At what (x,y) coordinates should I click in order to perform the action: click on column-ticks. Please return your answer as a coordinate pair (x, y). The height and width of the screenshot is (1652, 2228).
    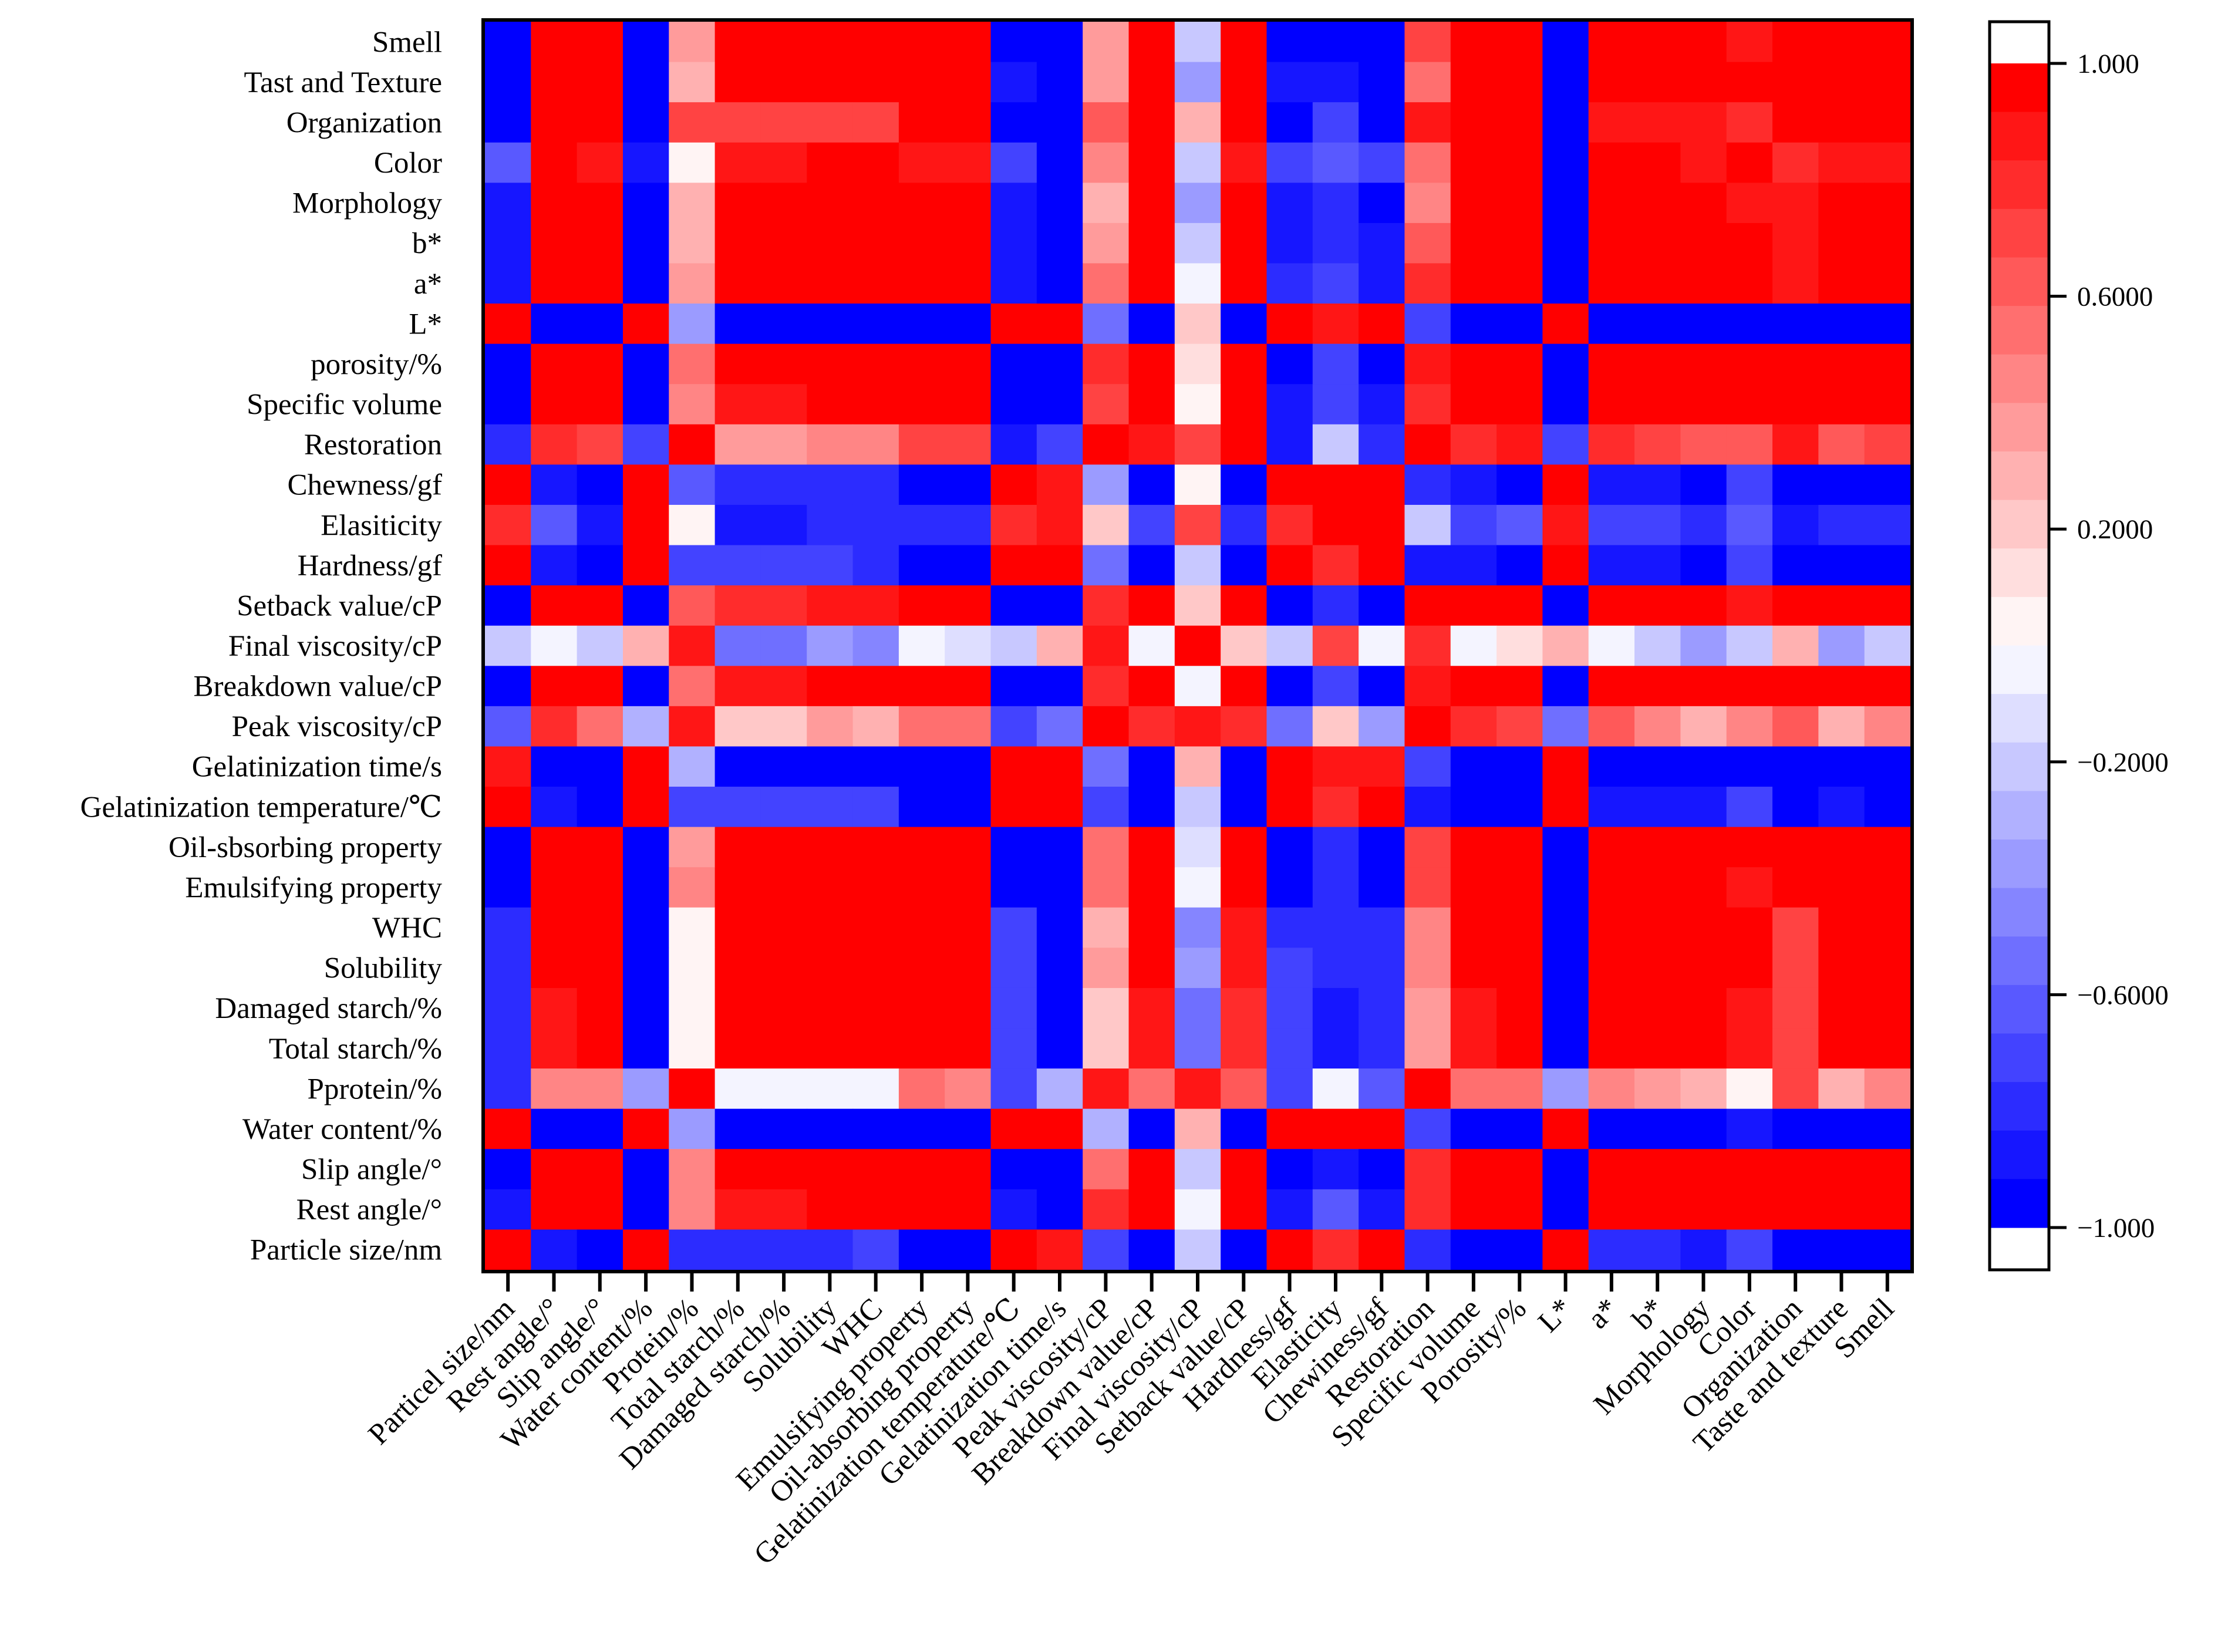
    Looking at the image, I should click on (1197, 1282).